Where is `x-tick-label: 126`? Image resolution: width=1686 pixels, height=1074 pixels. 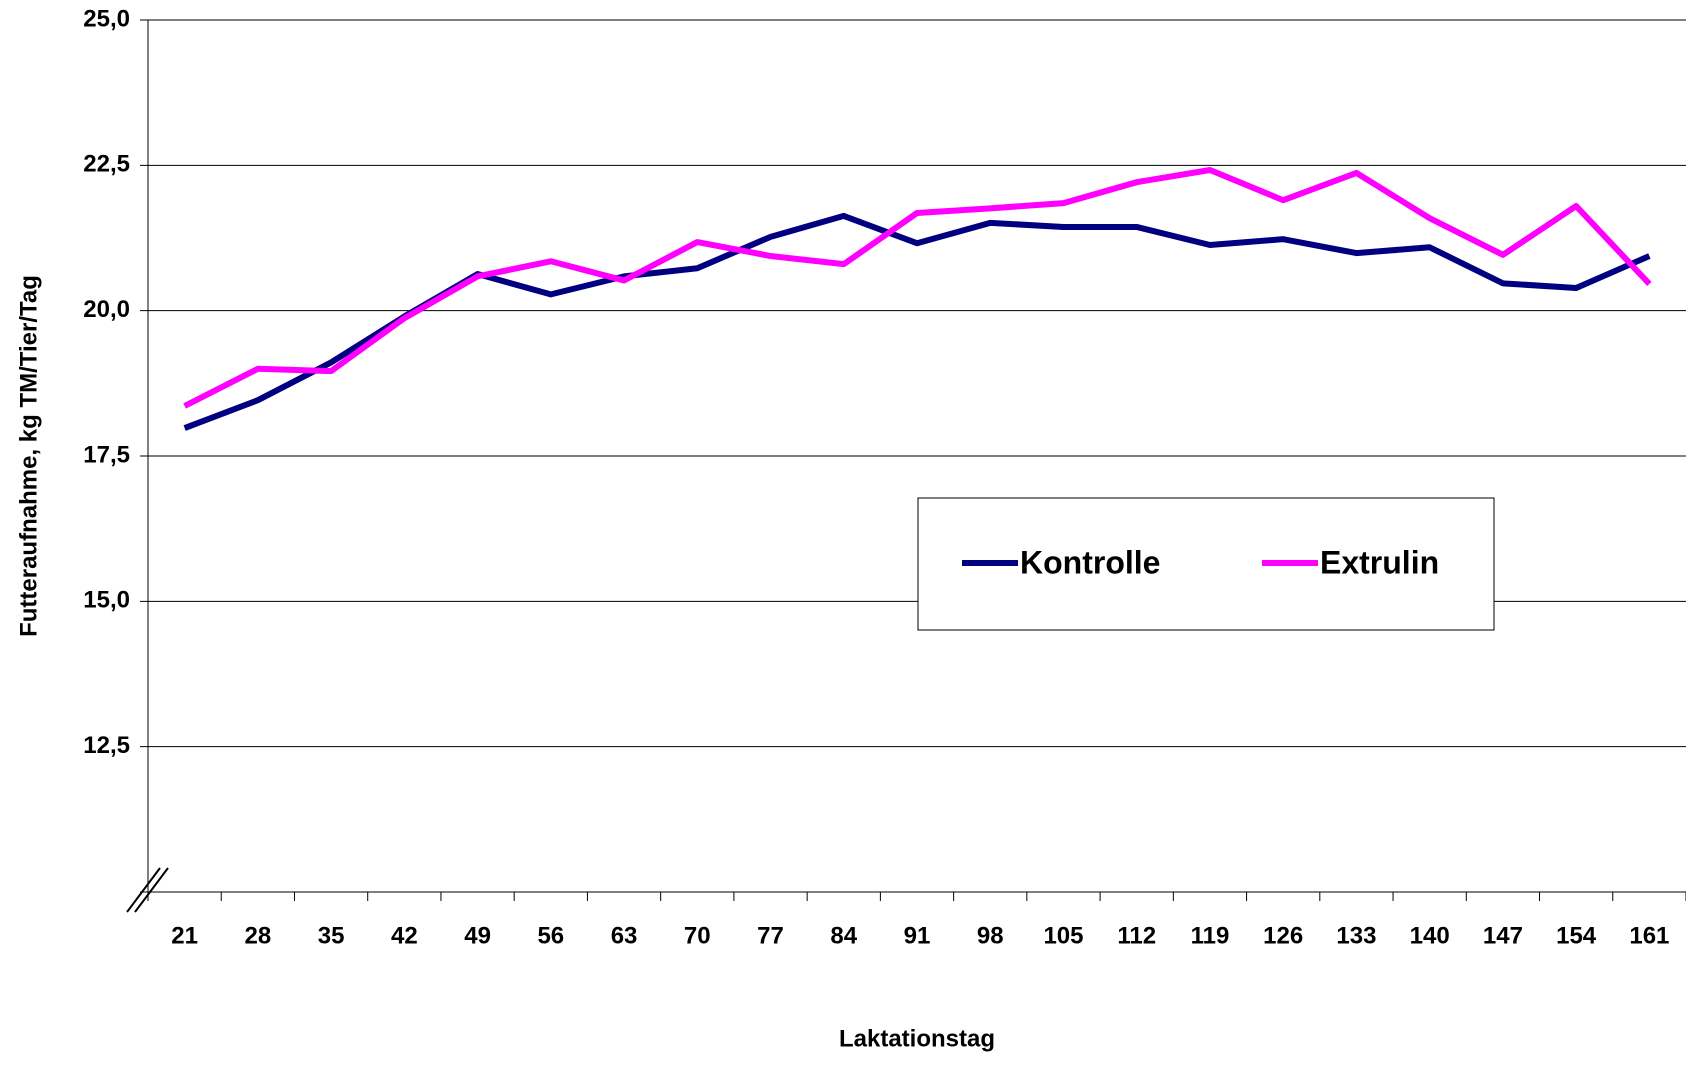
x-tick-label: 126 is located at coordinates (1283, 935).